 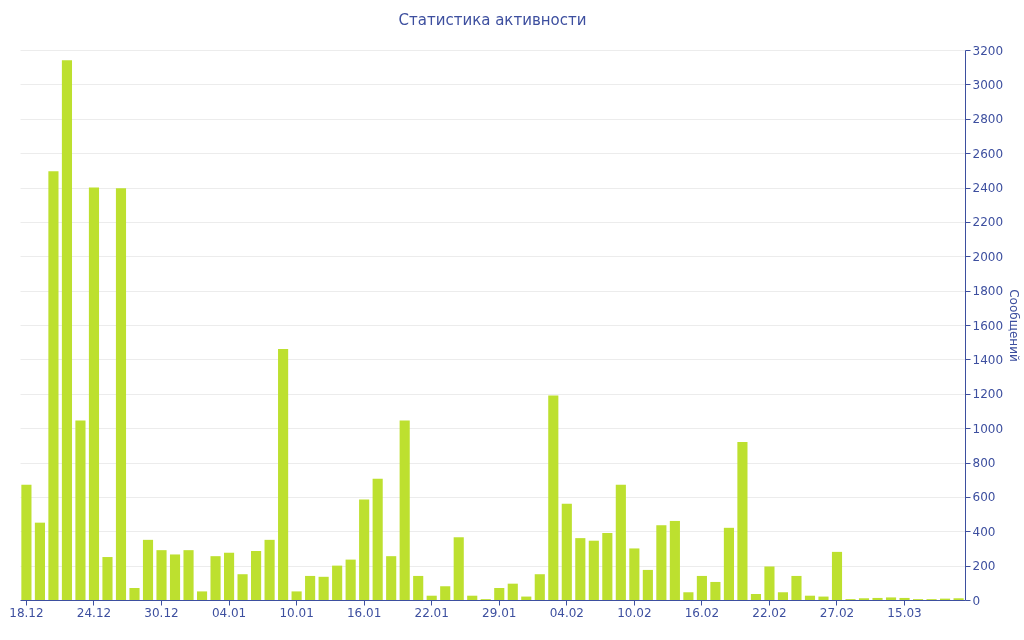 I want to click on y2-tick-label: 200, so click(x=984, y=566).